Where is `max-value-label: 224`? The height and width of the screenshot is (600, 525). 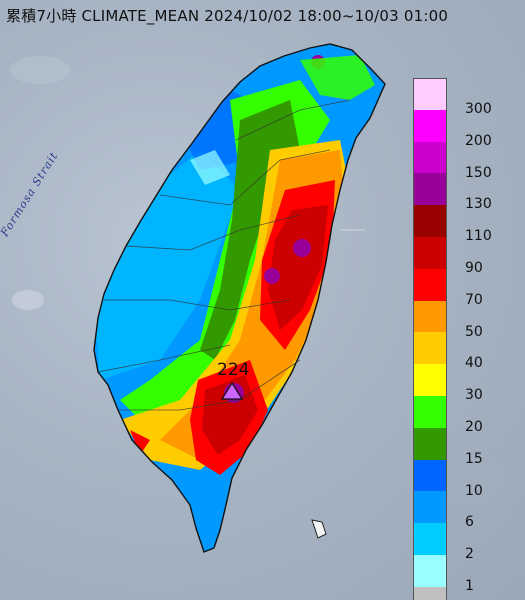 max-value-label: 224 is located at coordinates (233, 370).